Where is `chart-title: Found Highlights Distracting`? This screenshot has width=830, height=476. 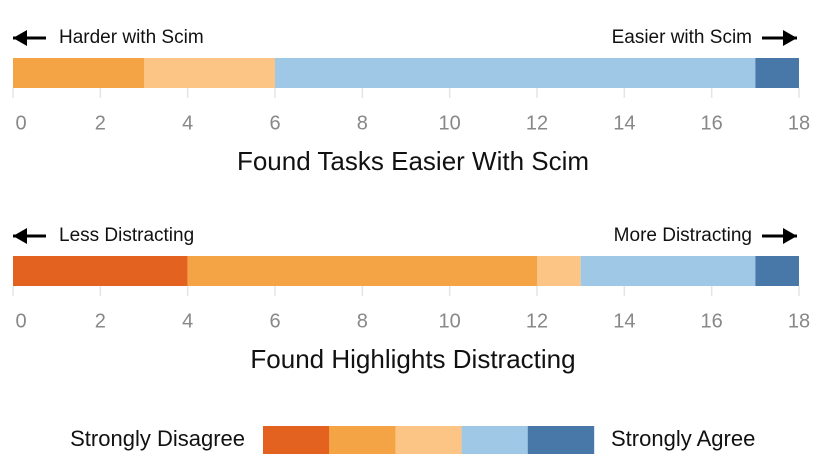 chart-title: Found Highlights Distracting is located at coordinates (412, 359).